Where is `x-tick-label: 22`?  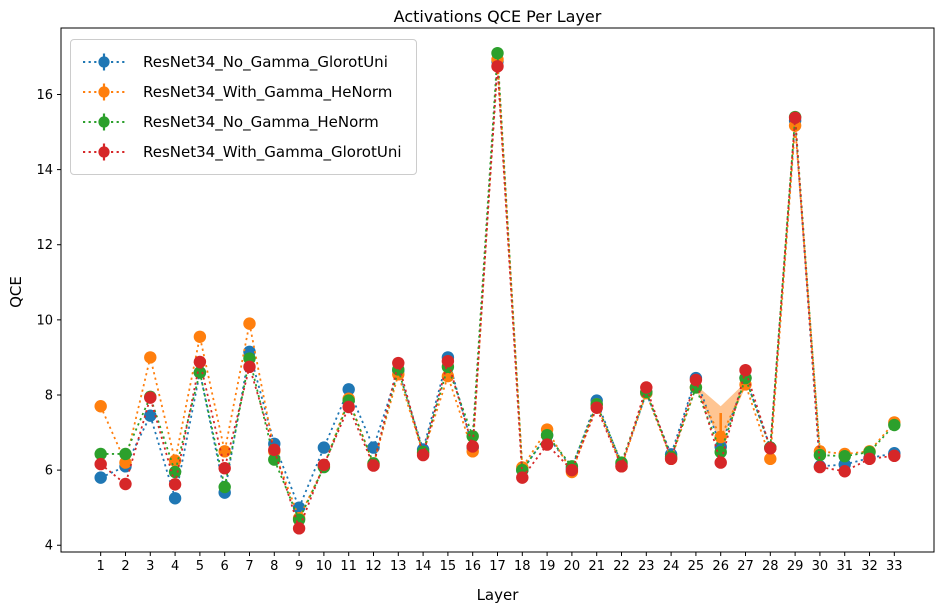
x-tick-label: 22 is located at coordinates (621, 566).